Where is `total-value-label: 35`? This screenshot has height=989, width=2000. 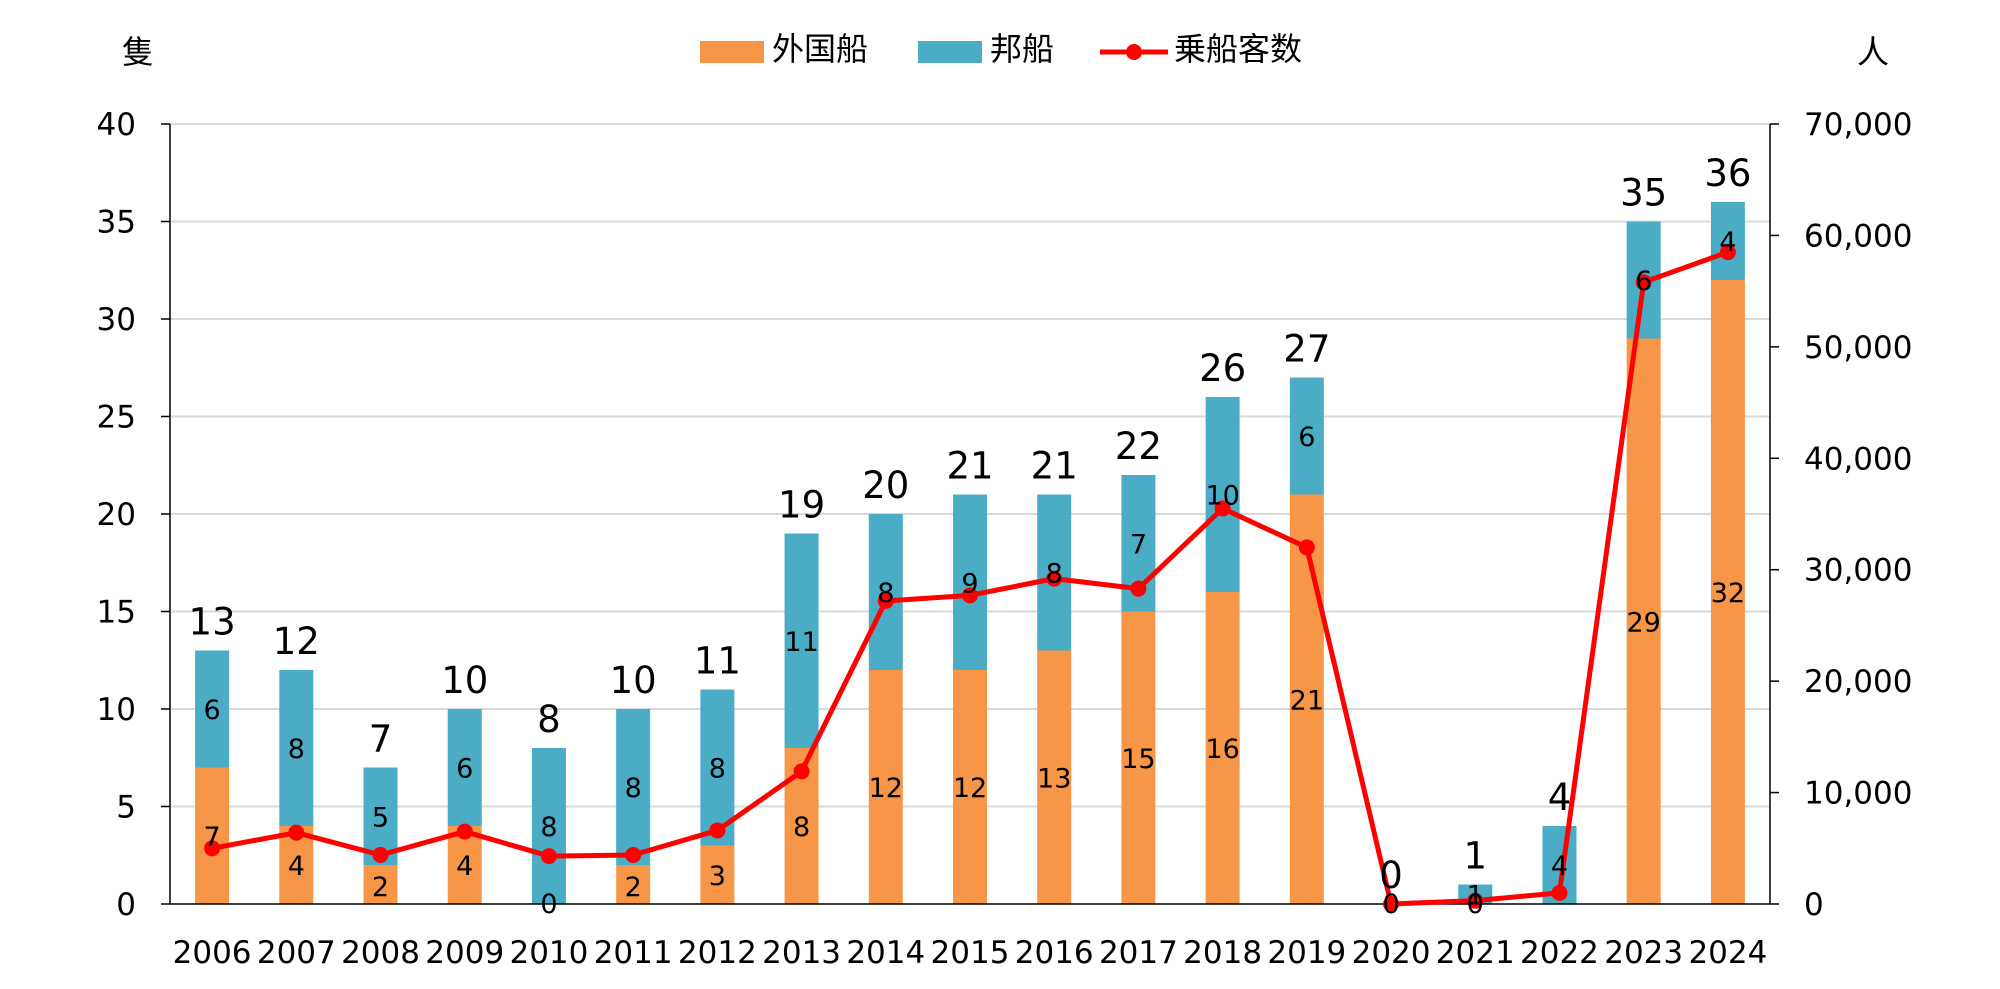
total-value-label: 35 is located at coordinates (1643, 193).